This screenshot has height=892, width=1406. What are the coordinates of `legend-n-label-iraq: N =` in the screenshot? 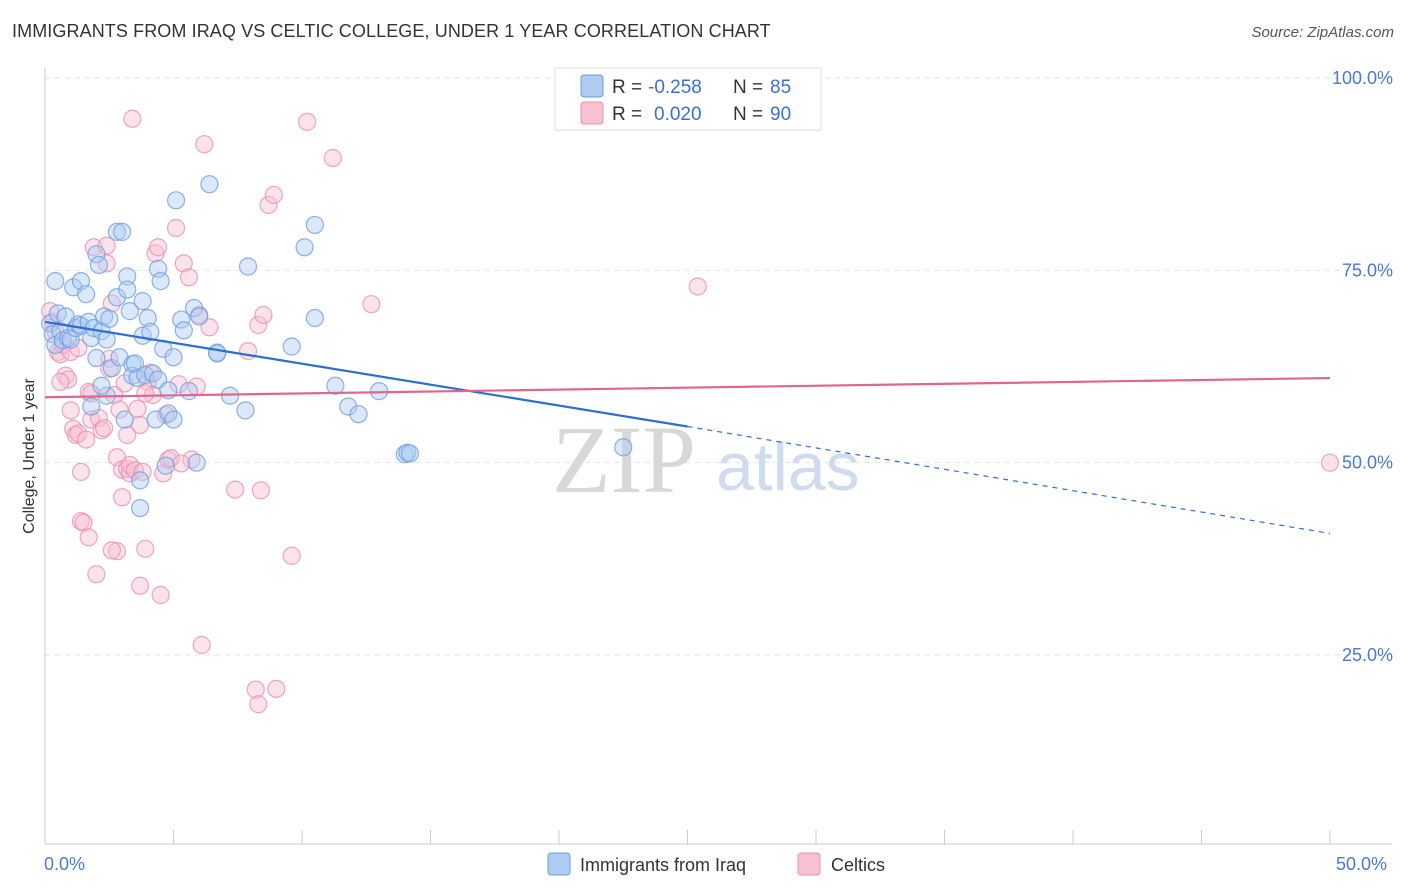 It's located at (748, 87).